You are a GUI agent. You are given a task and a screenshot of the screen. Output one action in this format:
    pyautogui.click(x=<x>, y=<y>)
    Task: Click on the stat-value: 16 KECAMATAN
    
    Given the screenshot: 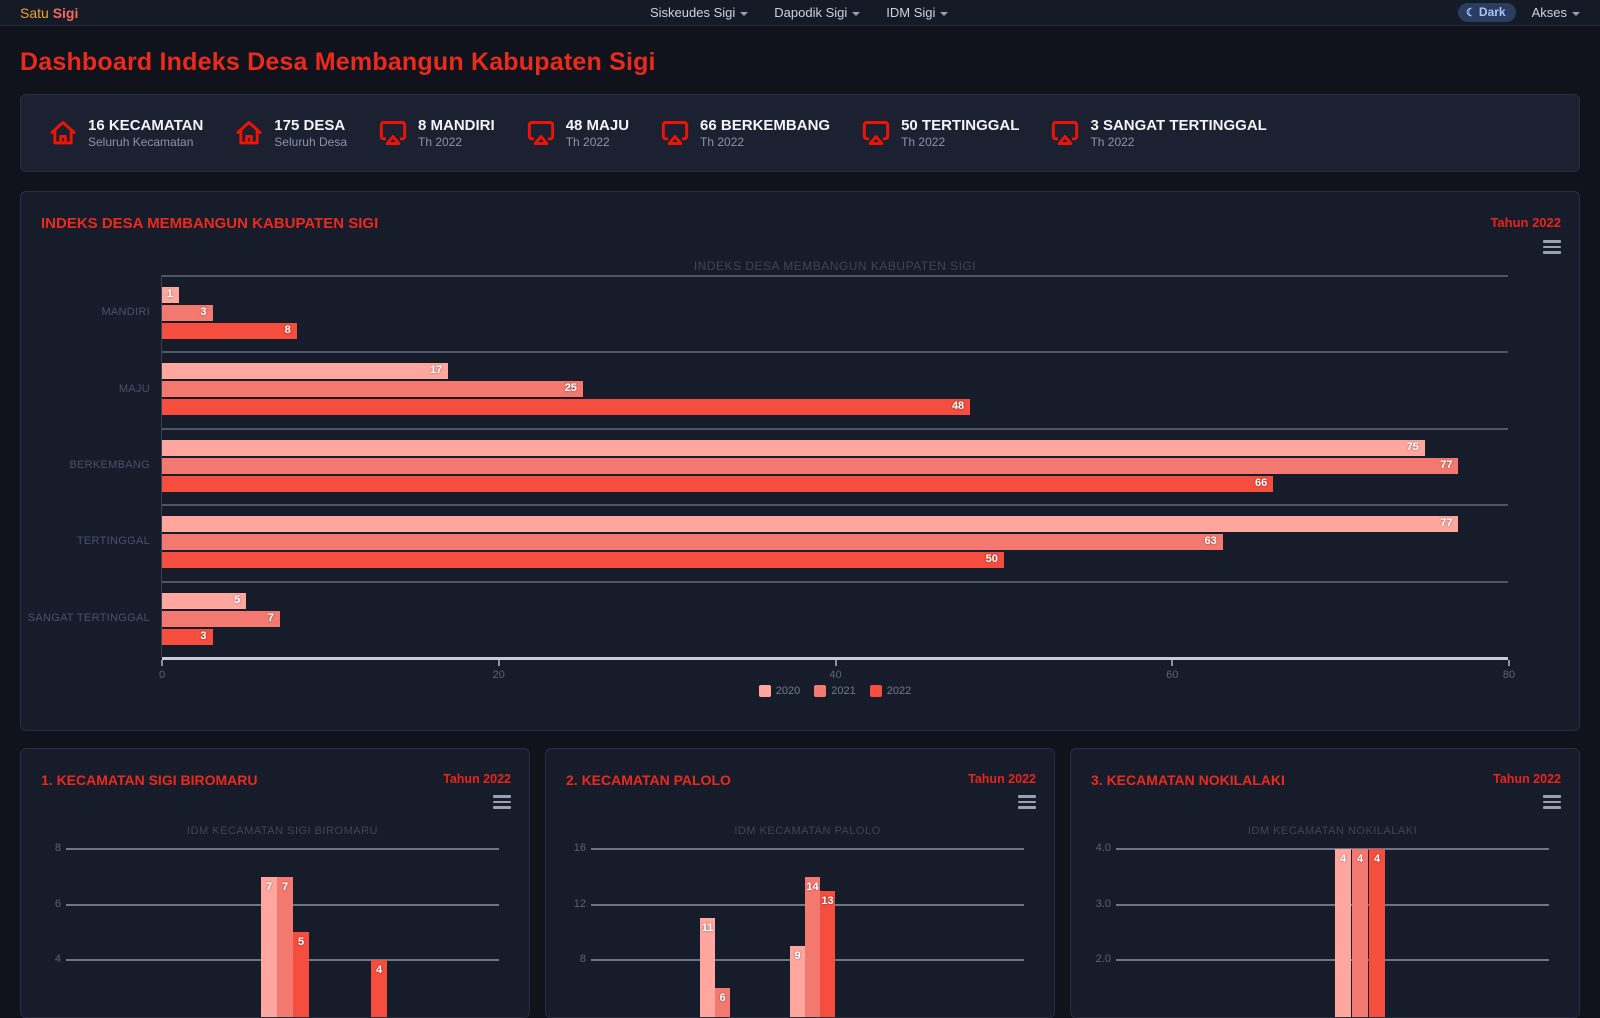 What is the action you would take?
    pyautogui.click(x=146, y=125)
    